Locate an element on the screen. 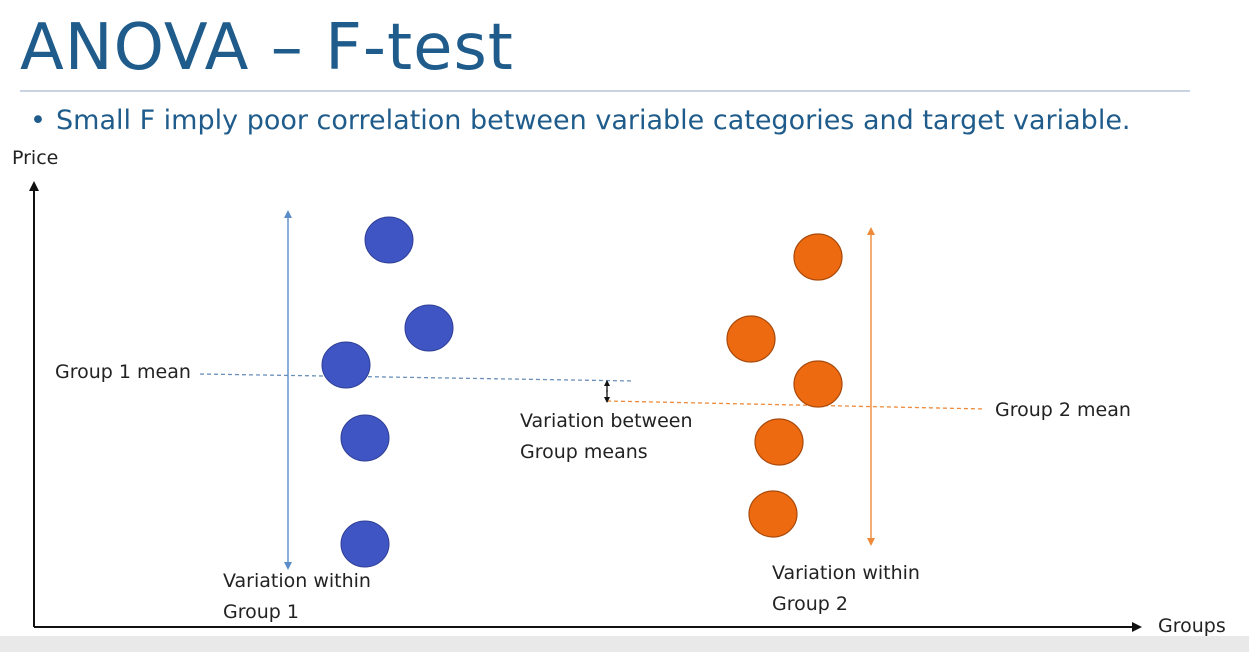 This screenshot has height=652, width=1249. group2-variation-label-line1: Variation within is located at coordinates (846, 573).